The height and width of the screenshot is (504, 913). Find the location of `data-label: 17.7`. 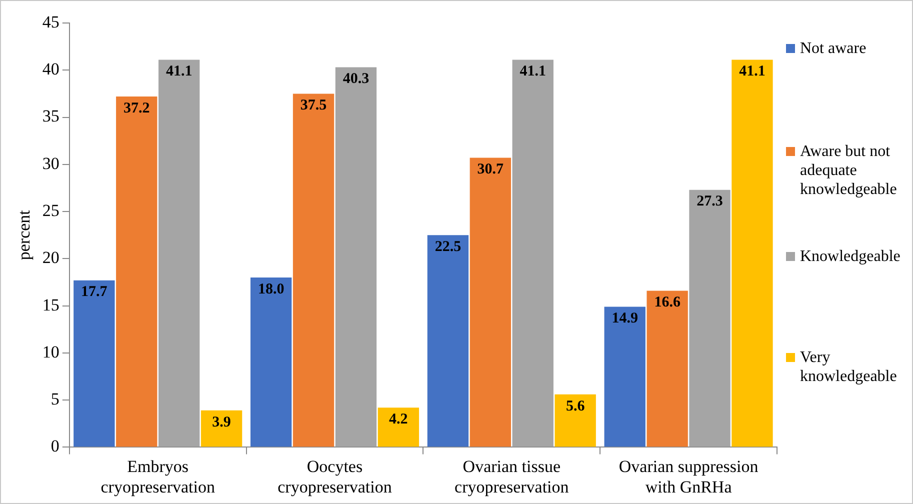

data-label: 17.7 is located at coordinates (94, 292).